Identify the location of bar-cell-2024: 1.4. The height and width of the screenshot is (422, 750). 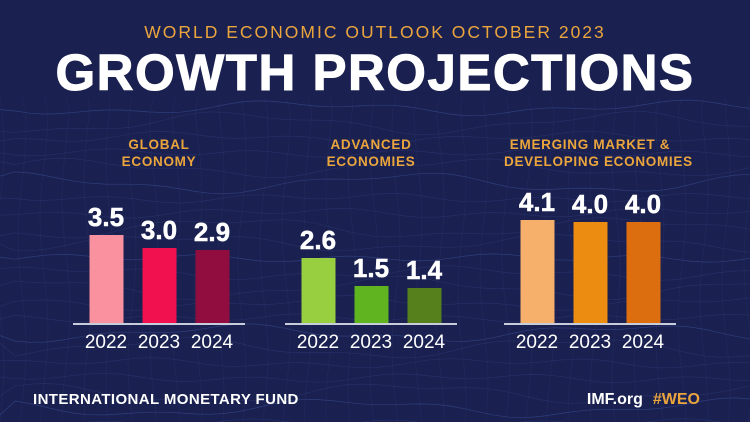
(424, 290).